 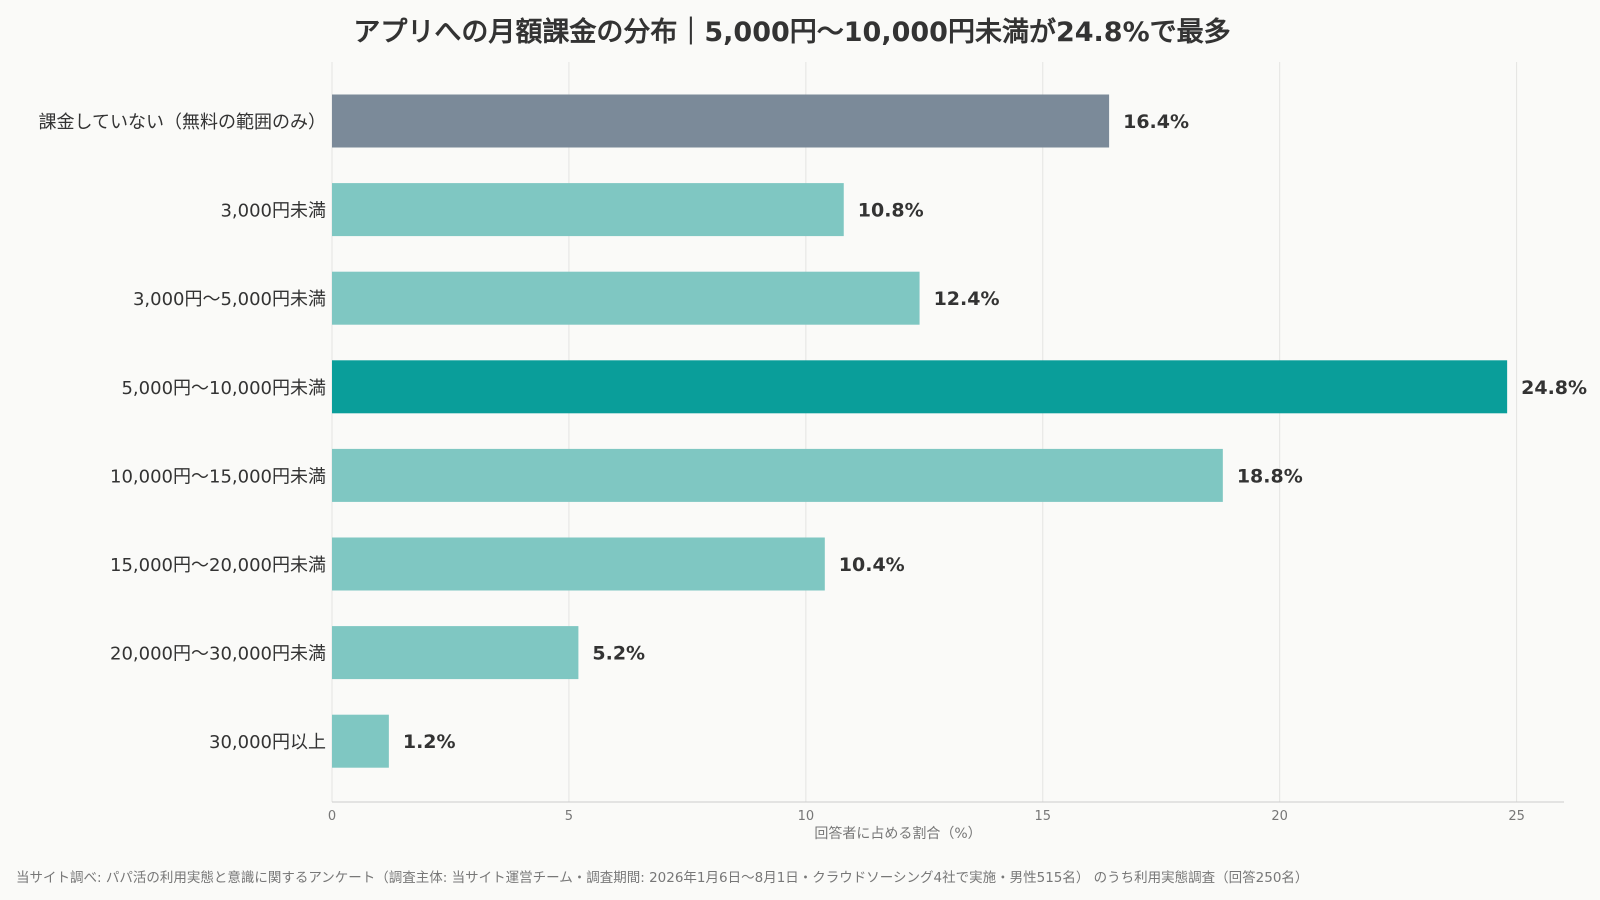 What do you see at coordinates (618, 654) in the screenshot?
I see `value-label: 5.2%` at bounding box center [618, 654].